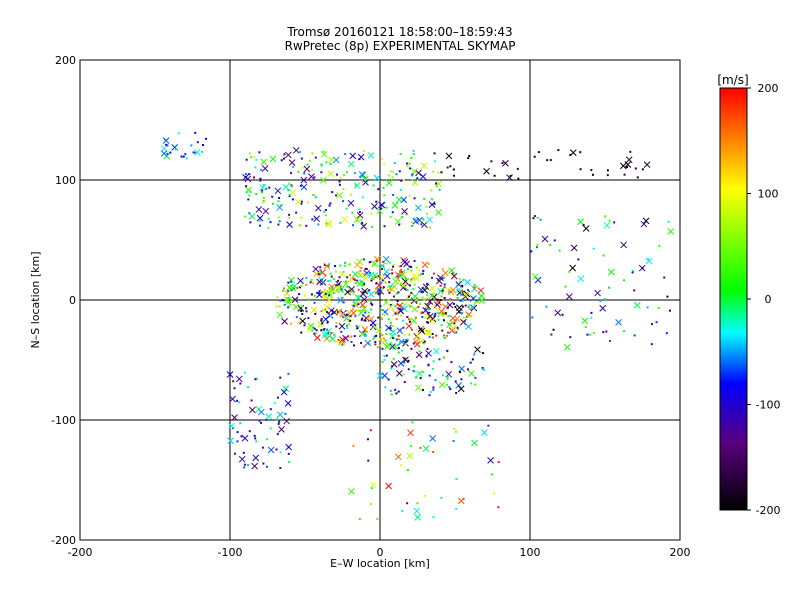 This screenshot has height=600, width=800. Describe the element at coordinates (380, 552) in the screenshot. I see `x-tick-label: 0` at that location.